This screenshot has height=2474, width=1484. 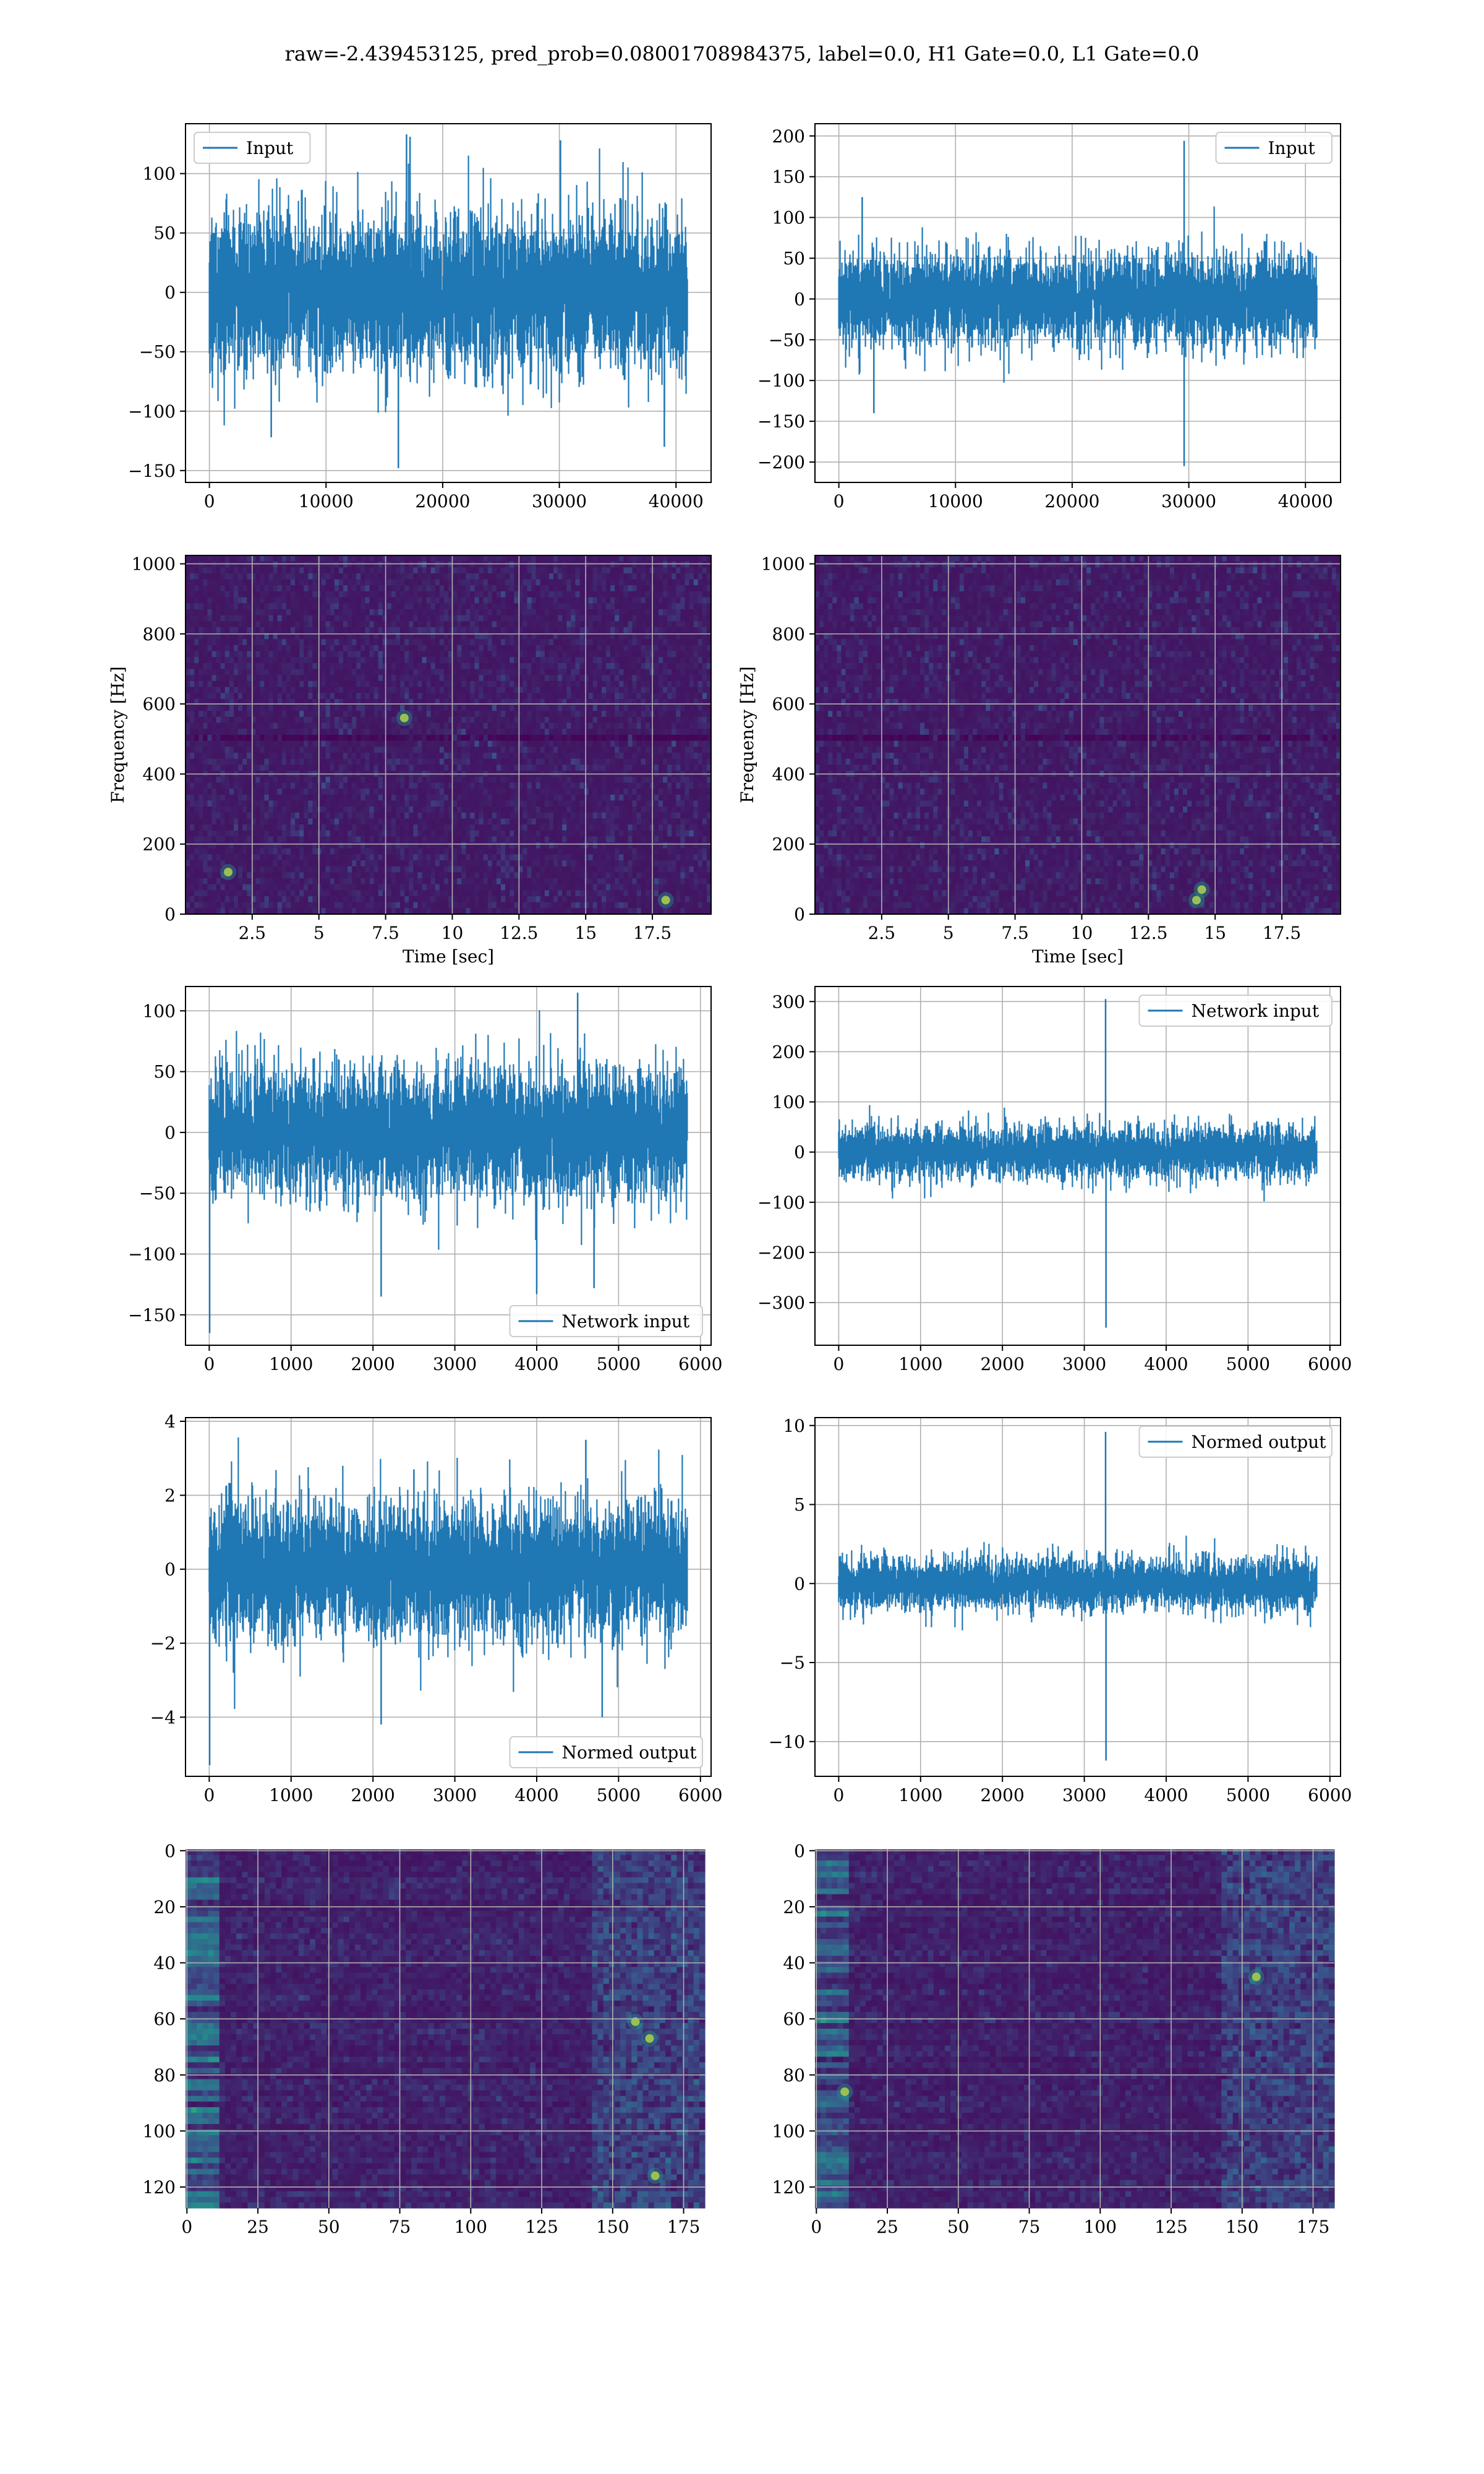 What do you see at coordinates (170, 1421) in the screenshot?
I see `y-tick-label: 4` at bounding box center [170, 1421].